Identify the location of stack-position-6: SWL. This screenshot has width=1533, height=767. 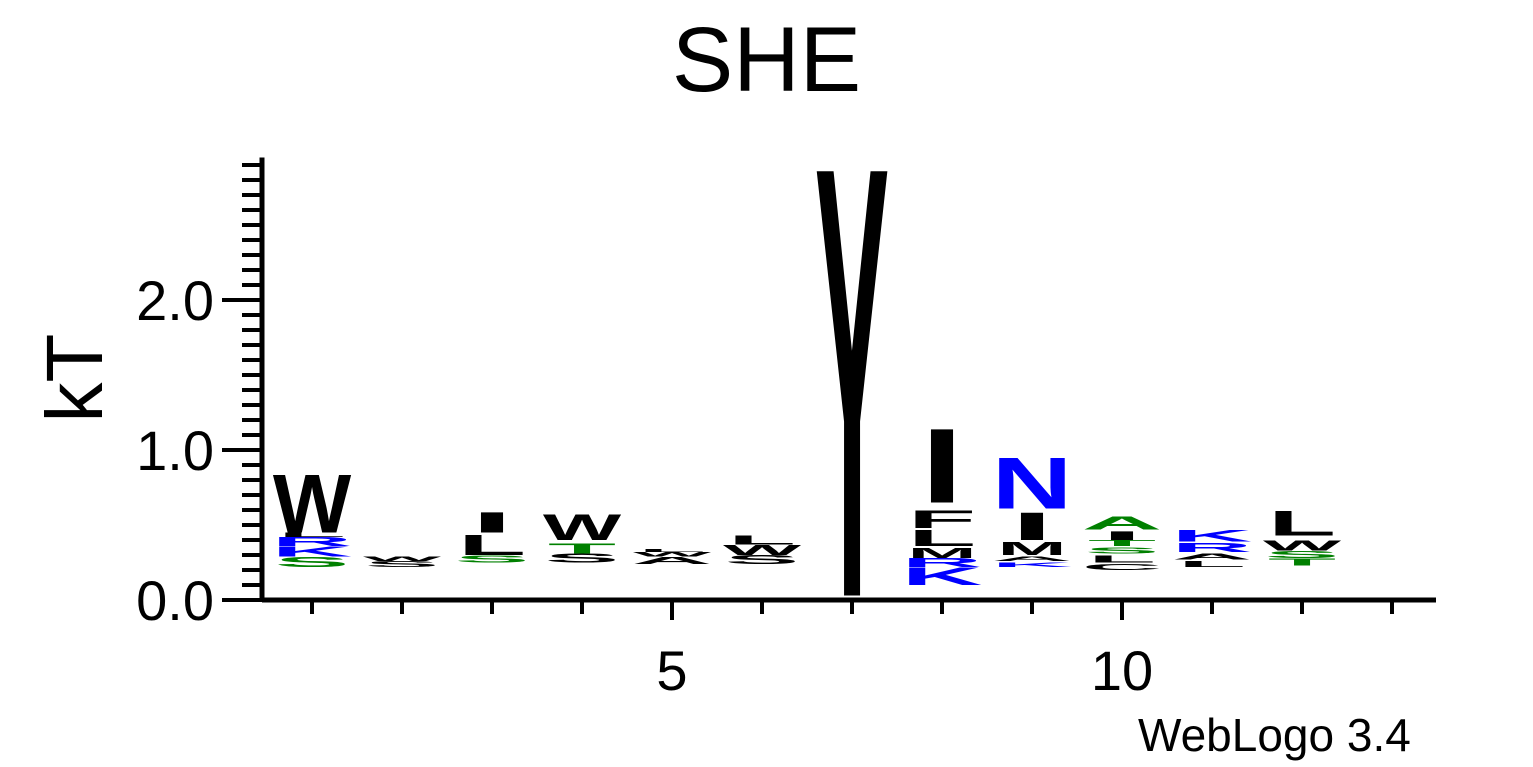
(762, 550).